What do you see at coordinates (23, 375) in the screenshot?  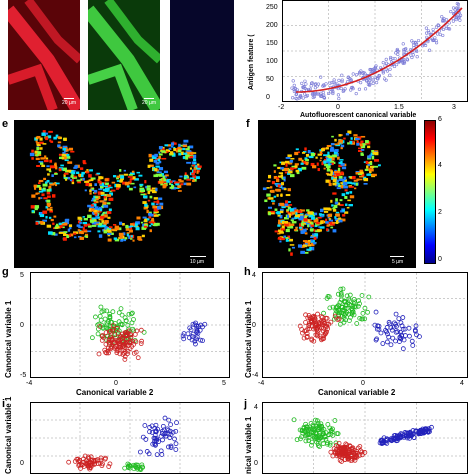 I see `y-tick-g: -5` at bounding box center [23, 375].